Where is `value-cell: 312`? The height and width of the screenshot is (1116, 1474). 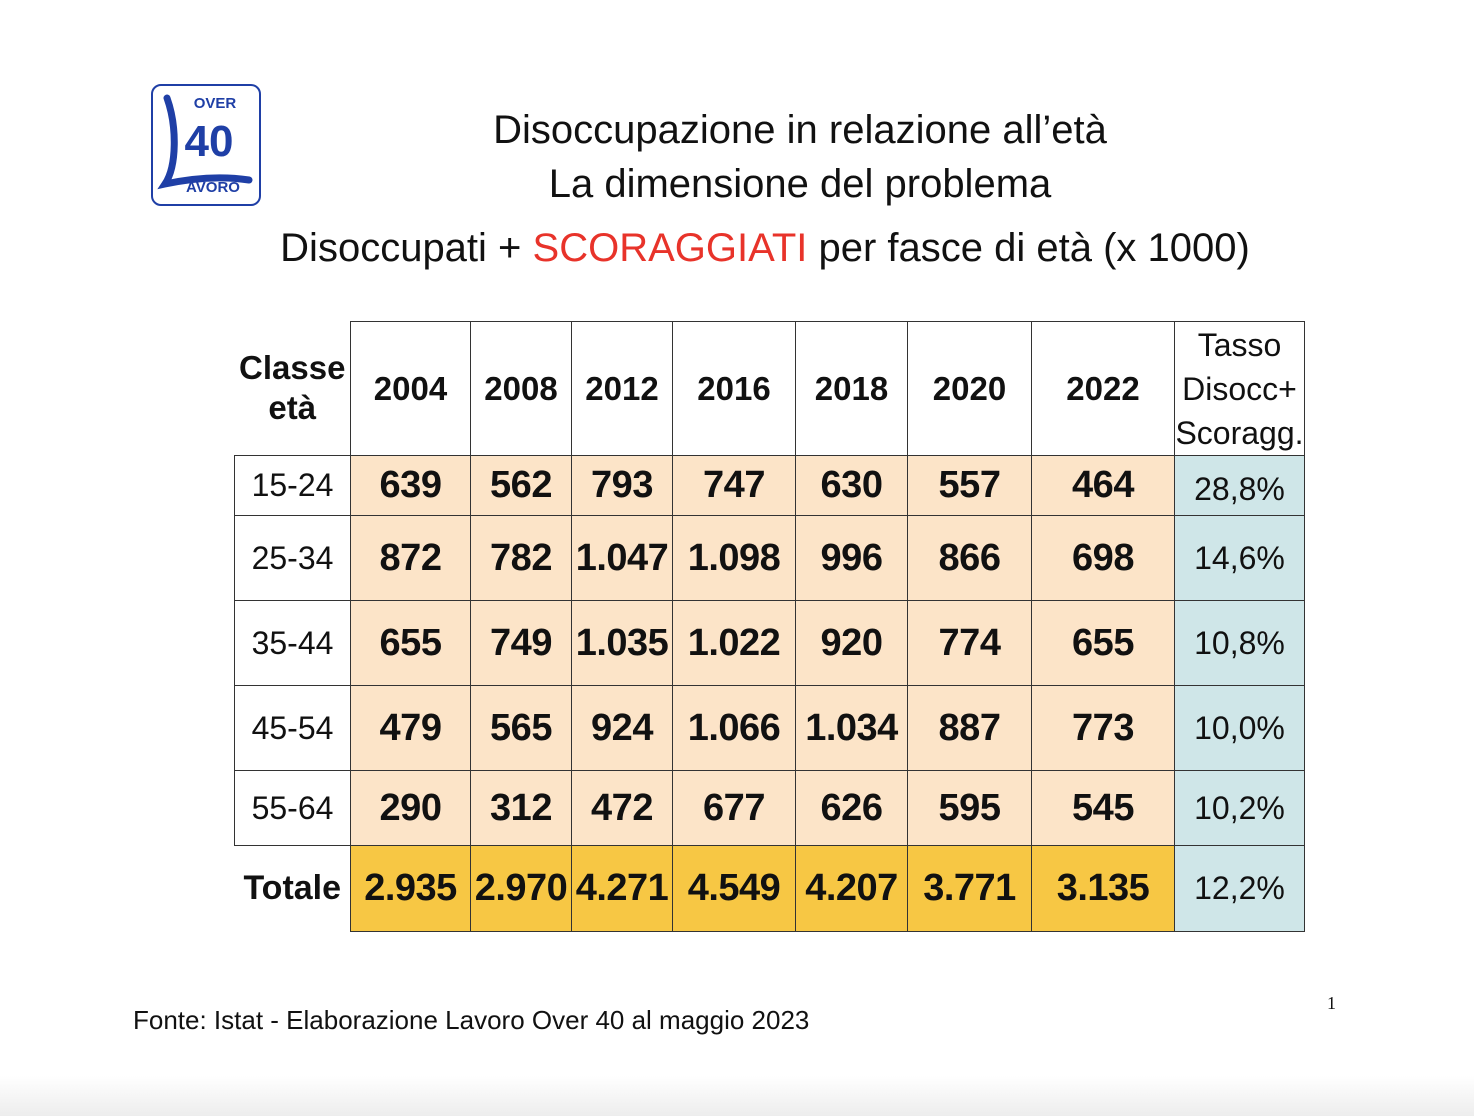 value-cell: 312 is located at coordinates (521, 808).